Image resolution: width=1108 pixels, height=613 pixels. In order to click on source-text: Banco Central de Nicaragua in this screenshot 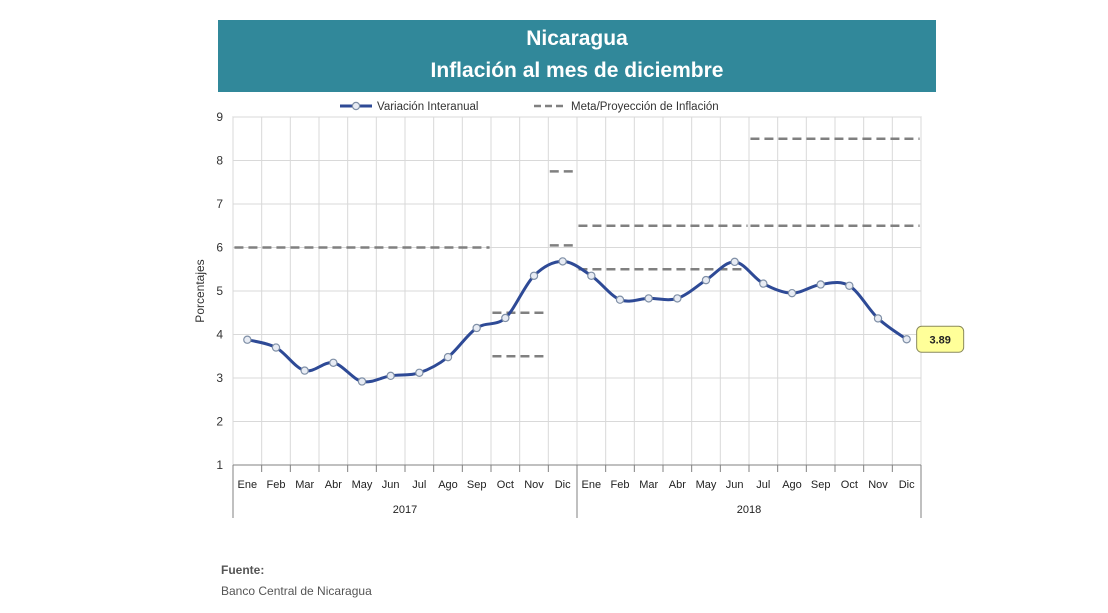, I will do `click(296, 591)`.